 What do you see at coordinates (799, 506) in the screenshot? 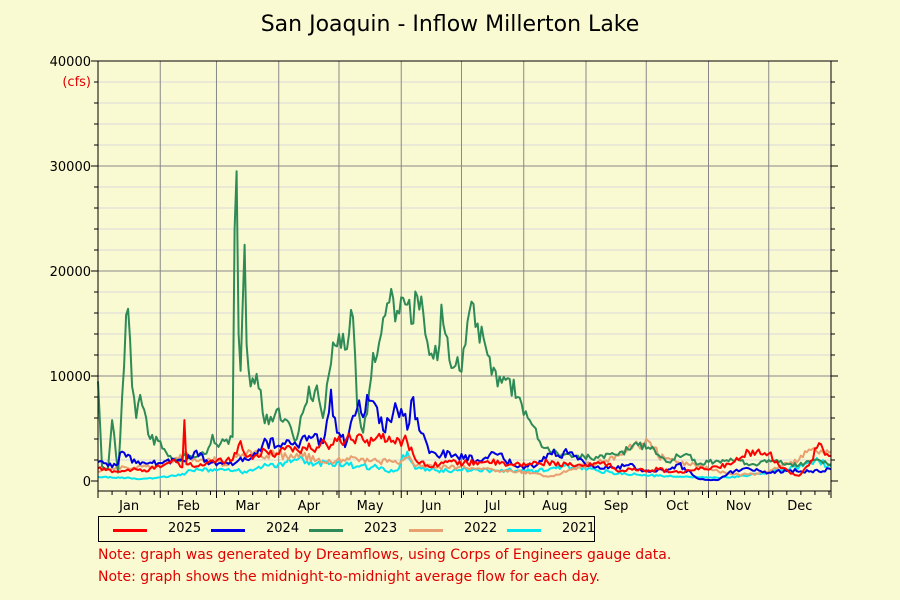
I see `x-tick-label-dec: Dec` at bounding box center [799, 506].